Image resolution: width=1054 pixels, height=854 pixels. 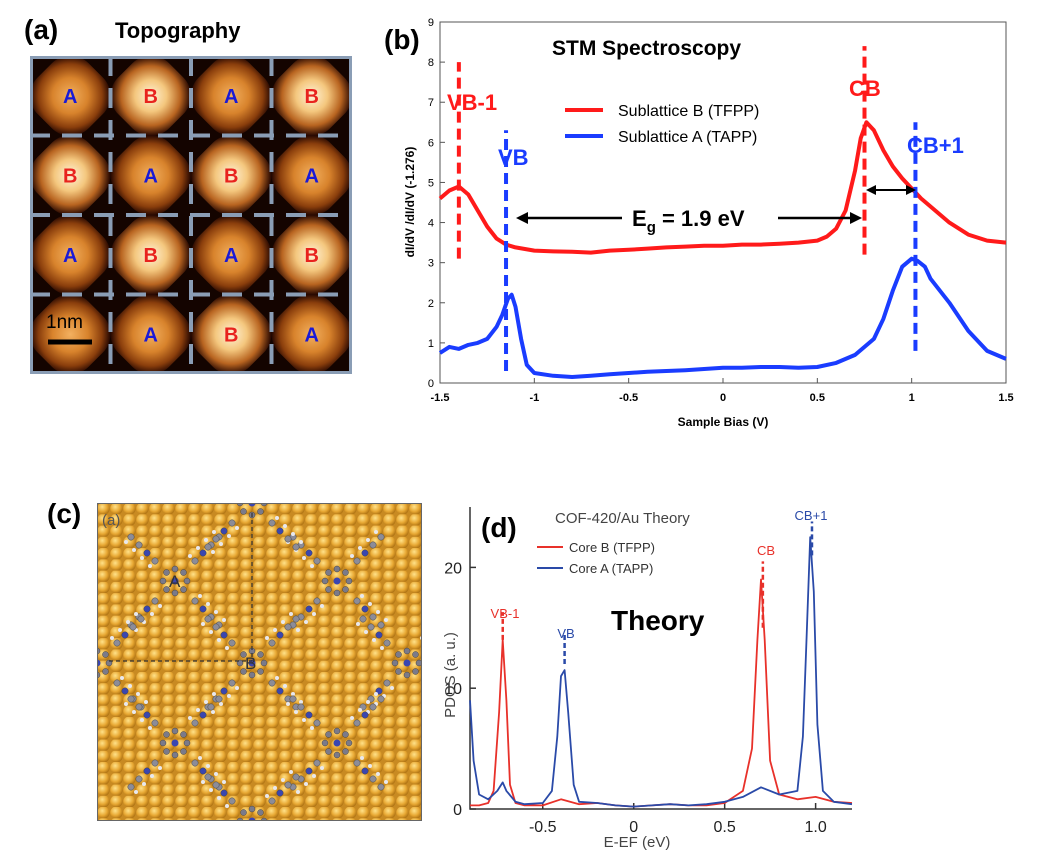 What do you see at coordinates (453, 568) in the screenshot?
I see `y-tick-label: 20` at bounding box center [453, 568].